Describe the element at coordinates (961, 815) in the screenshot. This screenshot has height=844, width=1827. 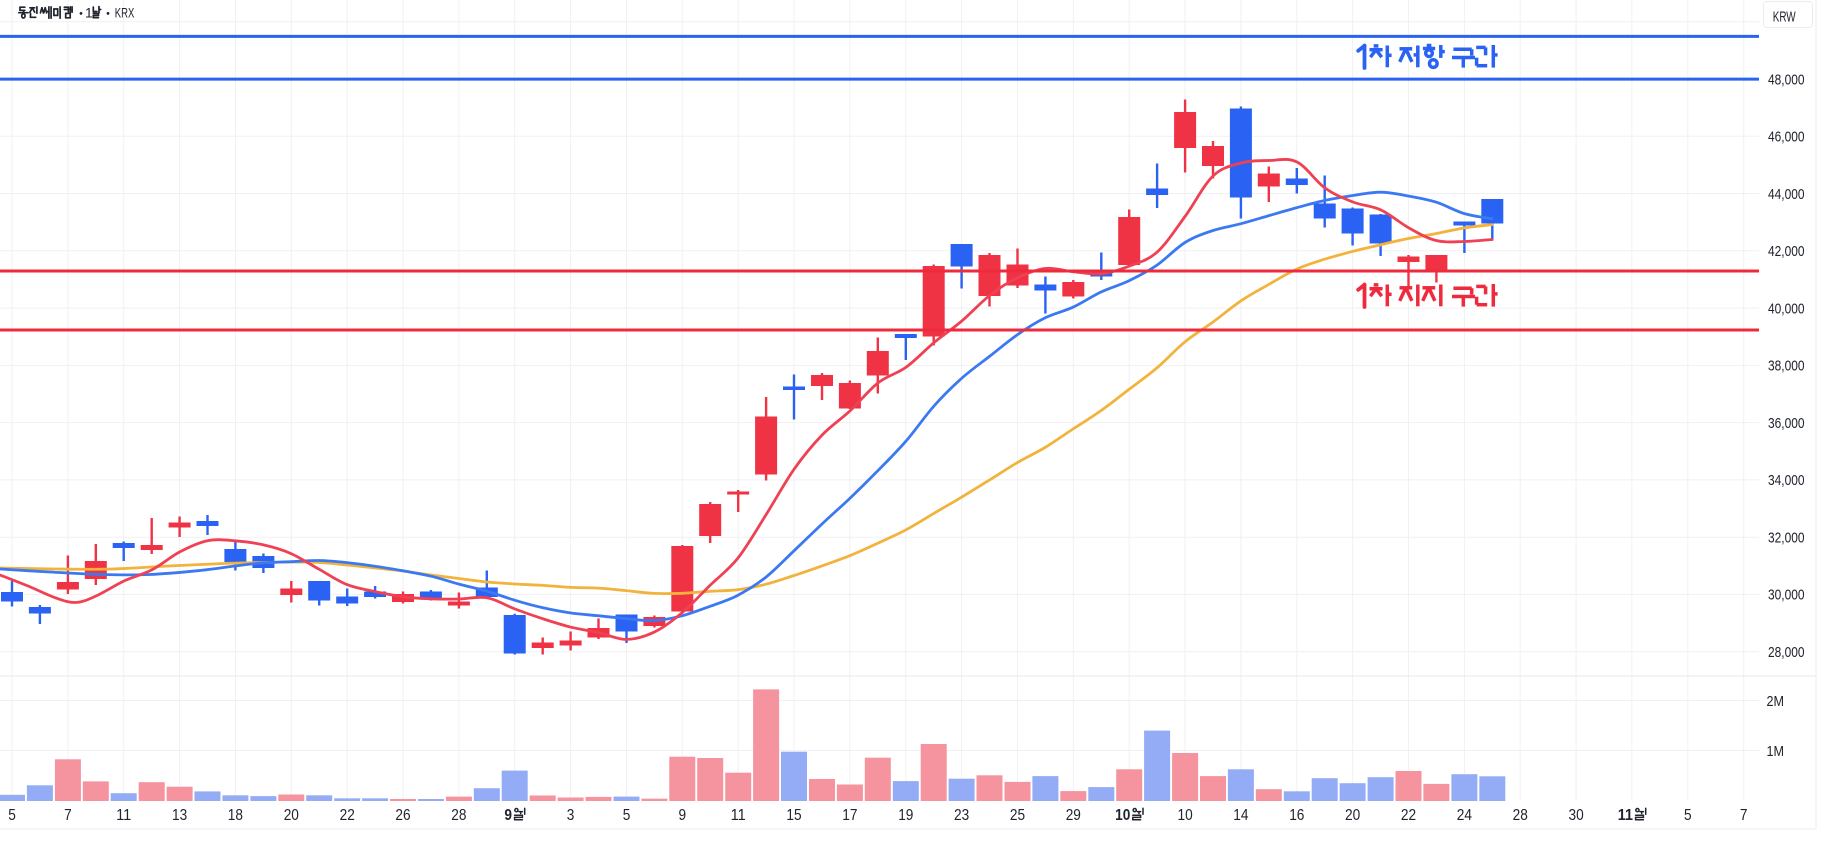
I see `svg-text: 23` at that location.